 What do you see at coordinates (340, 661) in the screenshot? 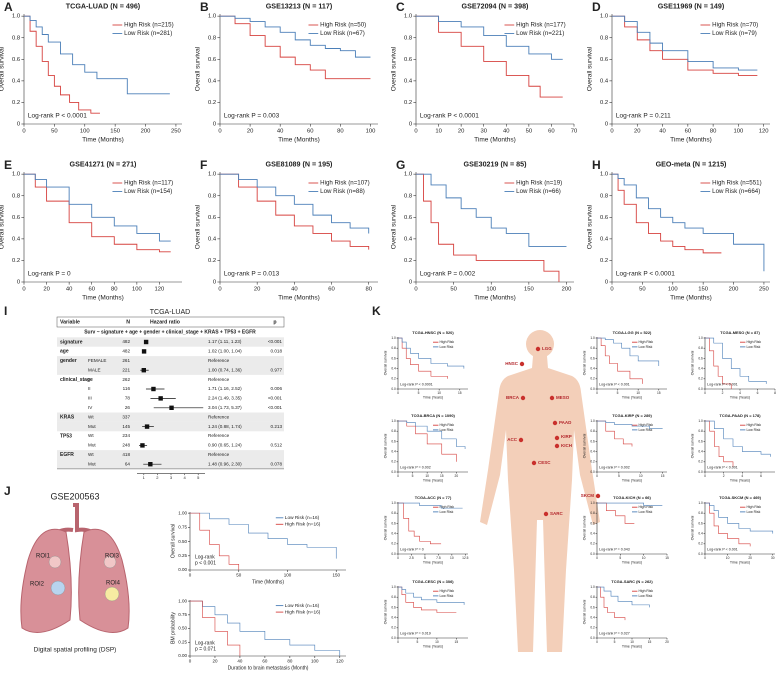
I see `x-tick-label: 120` at bounding box center [340, 661].